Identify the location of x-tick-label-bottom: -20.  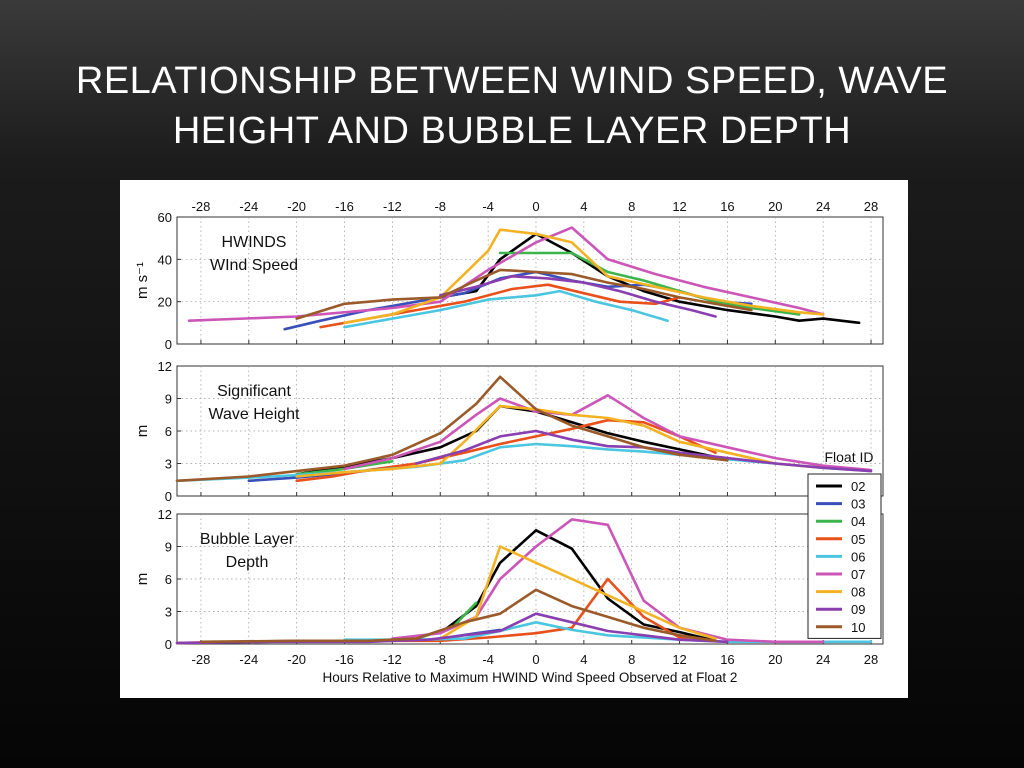
(296, 659).